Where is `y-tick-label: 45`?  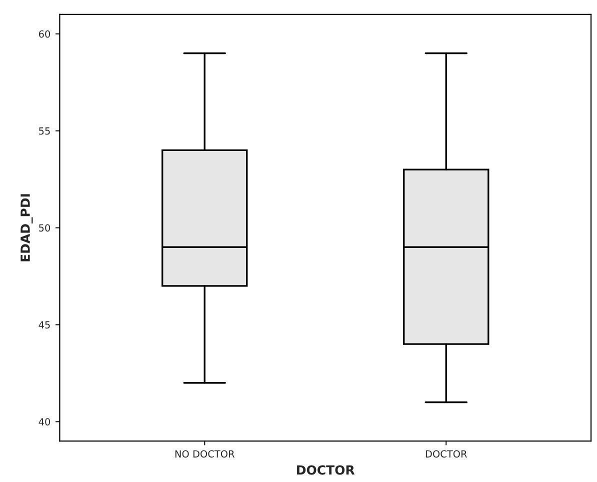
y-tick-label: 45 is located at coordinates (44, 325).